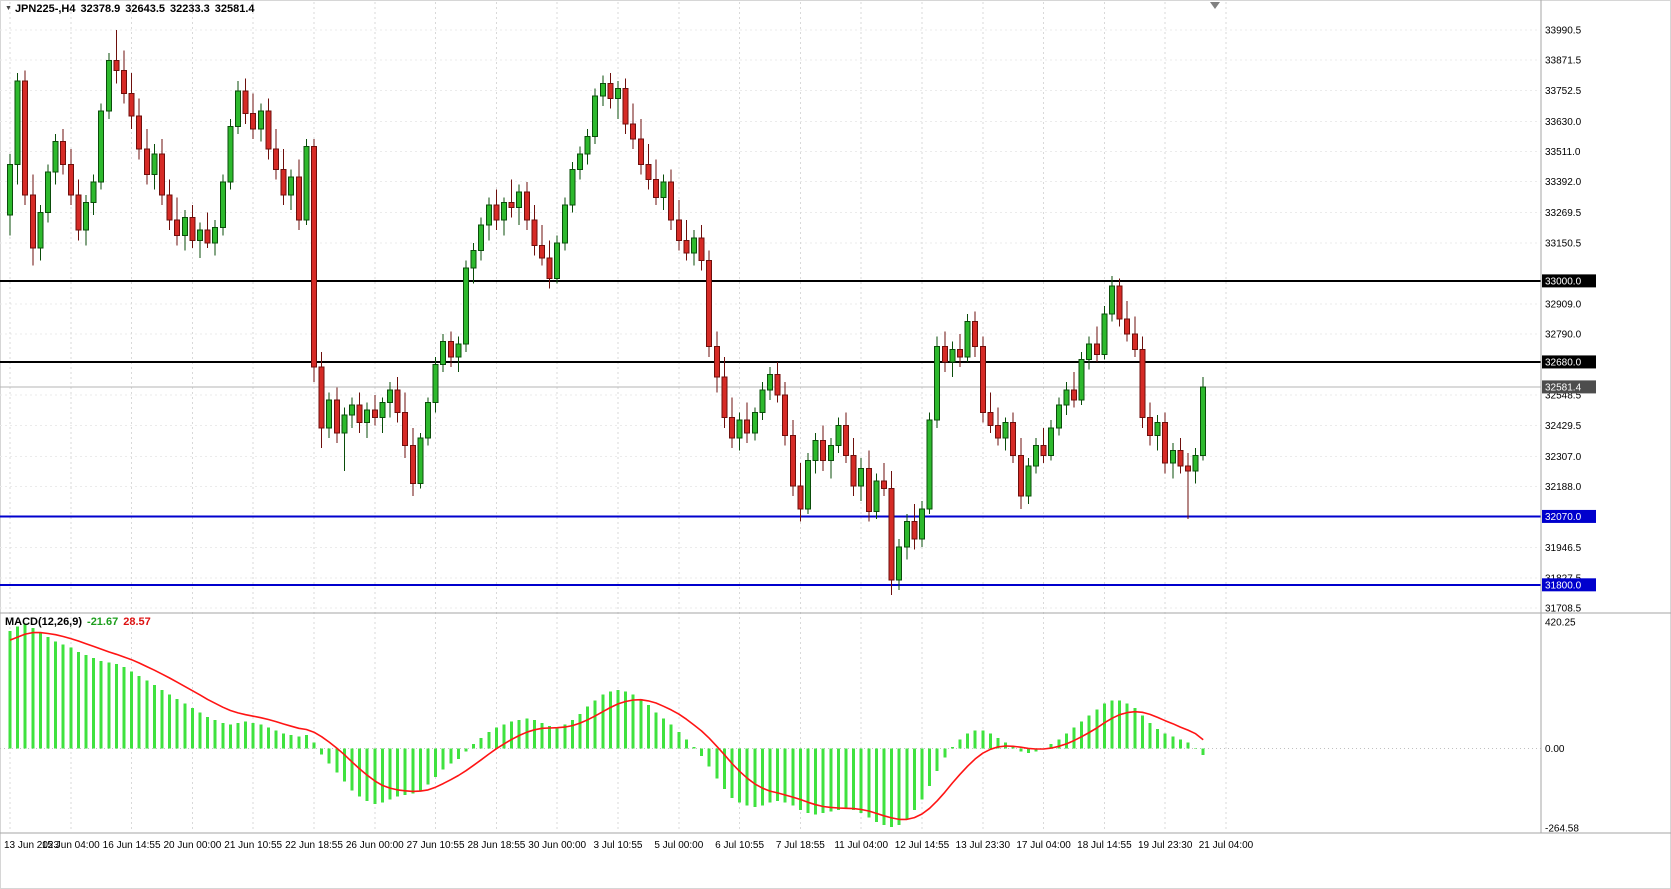  What do you see at coordinates (922, 845) in the screenshot?
I see `svg-text: 12 Jul 14:55` at bounding box center [922, 845].